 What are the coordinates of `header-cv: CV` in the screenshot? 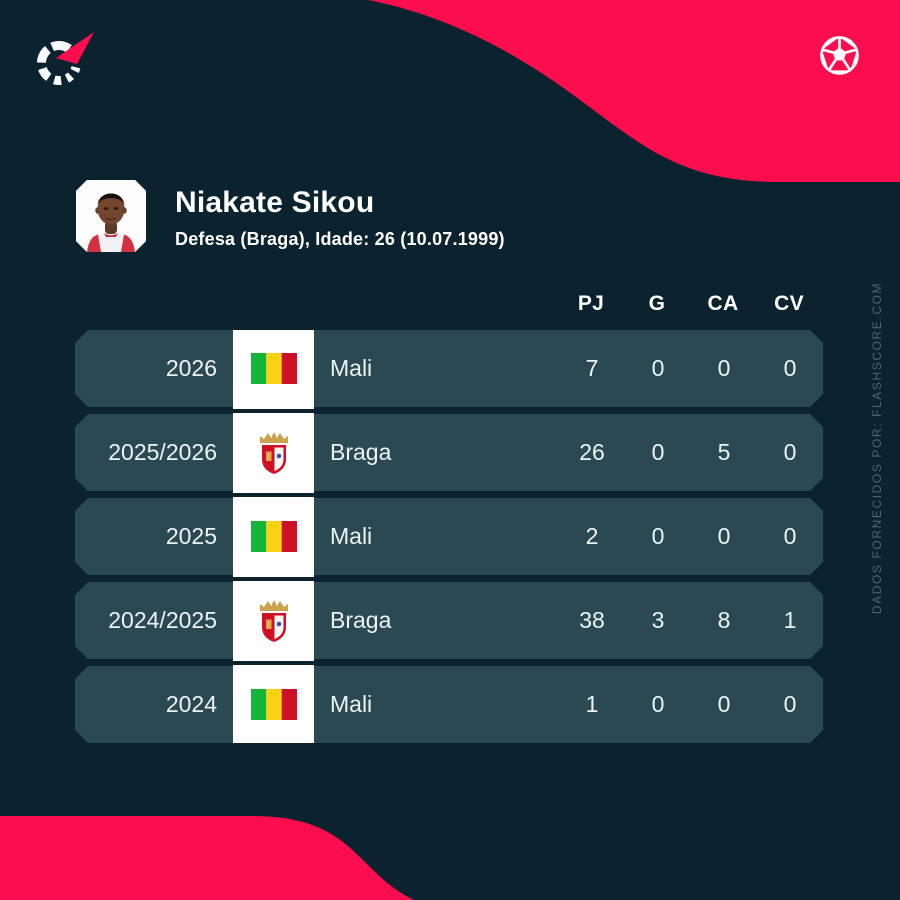 It's located at (789, 303).